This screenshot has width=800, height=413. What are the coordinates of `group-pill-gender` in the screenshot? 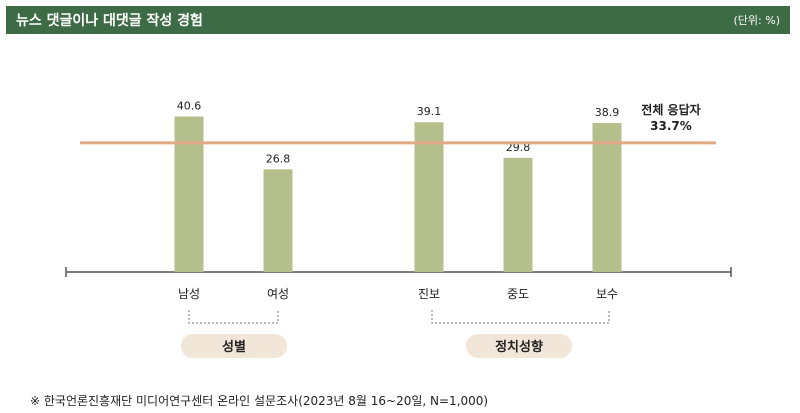 It's located at (234, 346).